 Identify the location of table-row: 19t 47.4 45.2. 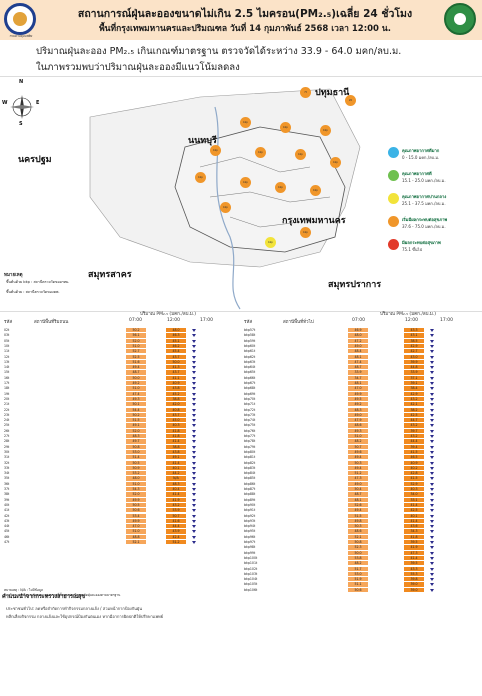
(120, 393).